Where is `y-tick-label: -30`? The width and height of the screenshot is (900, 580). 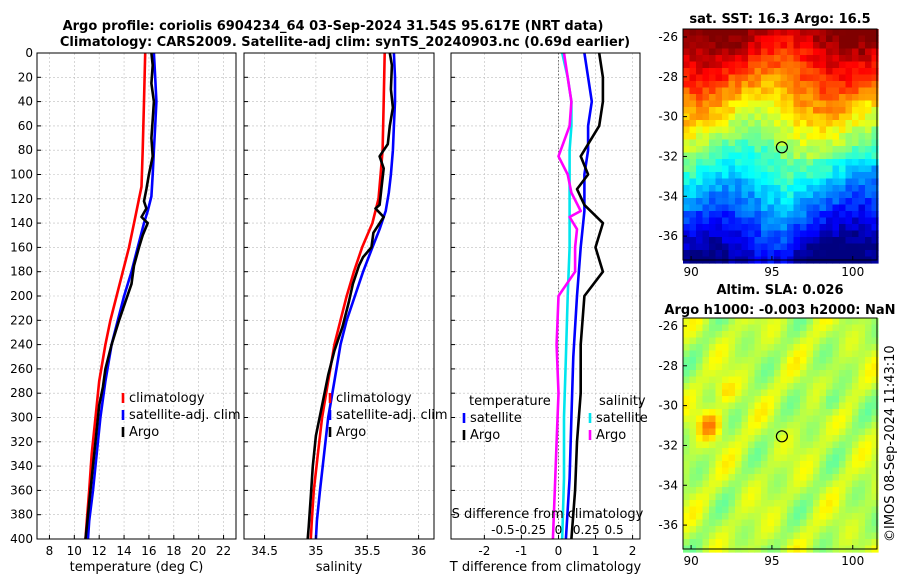
y-tick-label: -30 is located at coordinates (668, 117).